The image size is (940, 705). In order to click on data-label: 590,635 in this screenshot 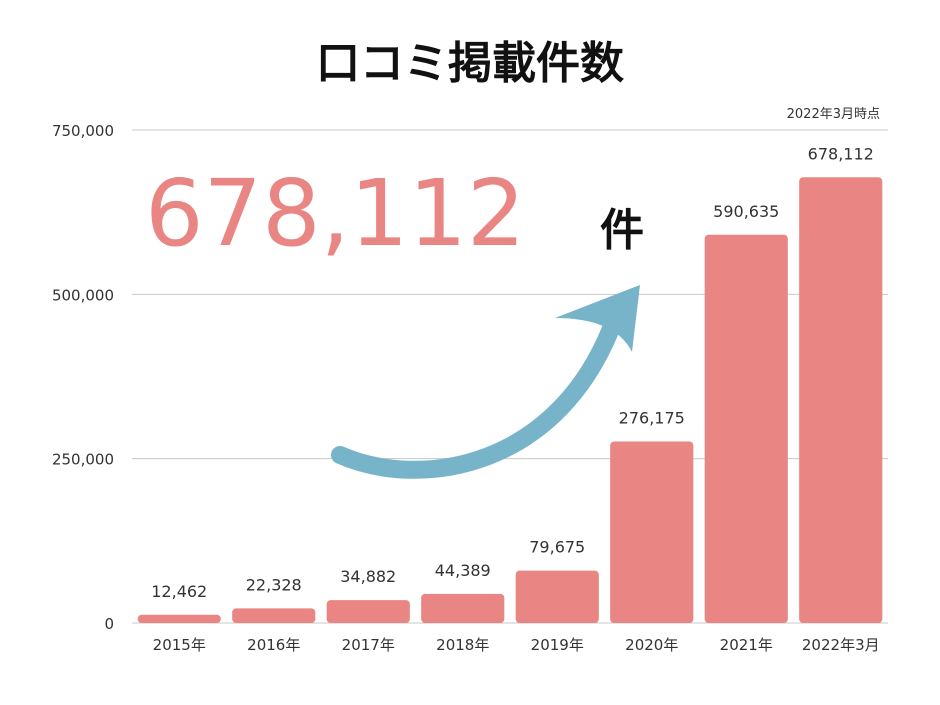, I will do `click(746, 211)`.